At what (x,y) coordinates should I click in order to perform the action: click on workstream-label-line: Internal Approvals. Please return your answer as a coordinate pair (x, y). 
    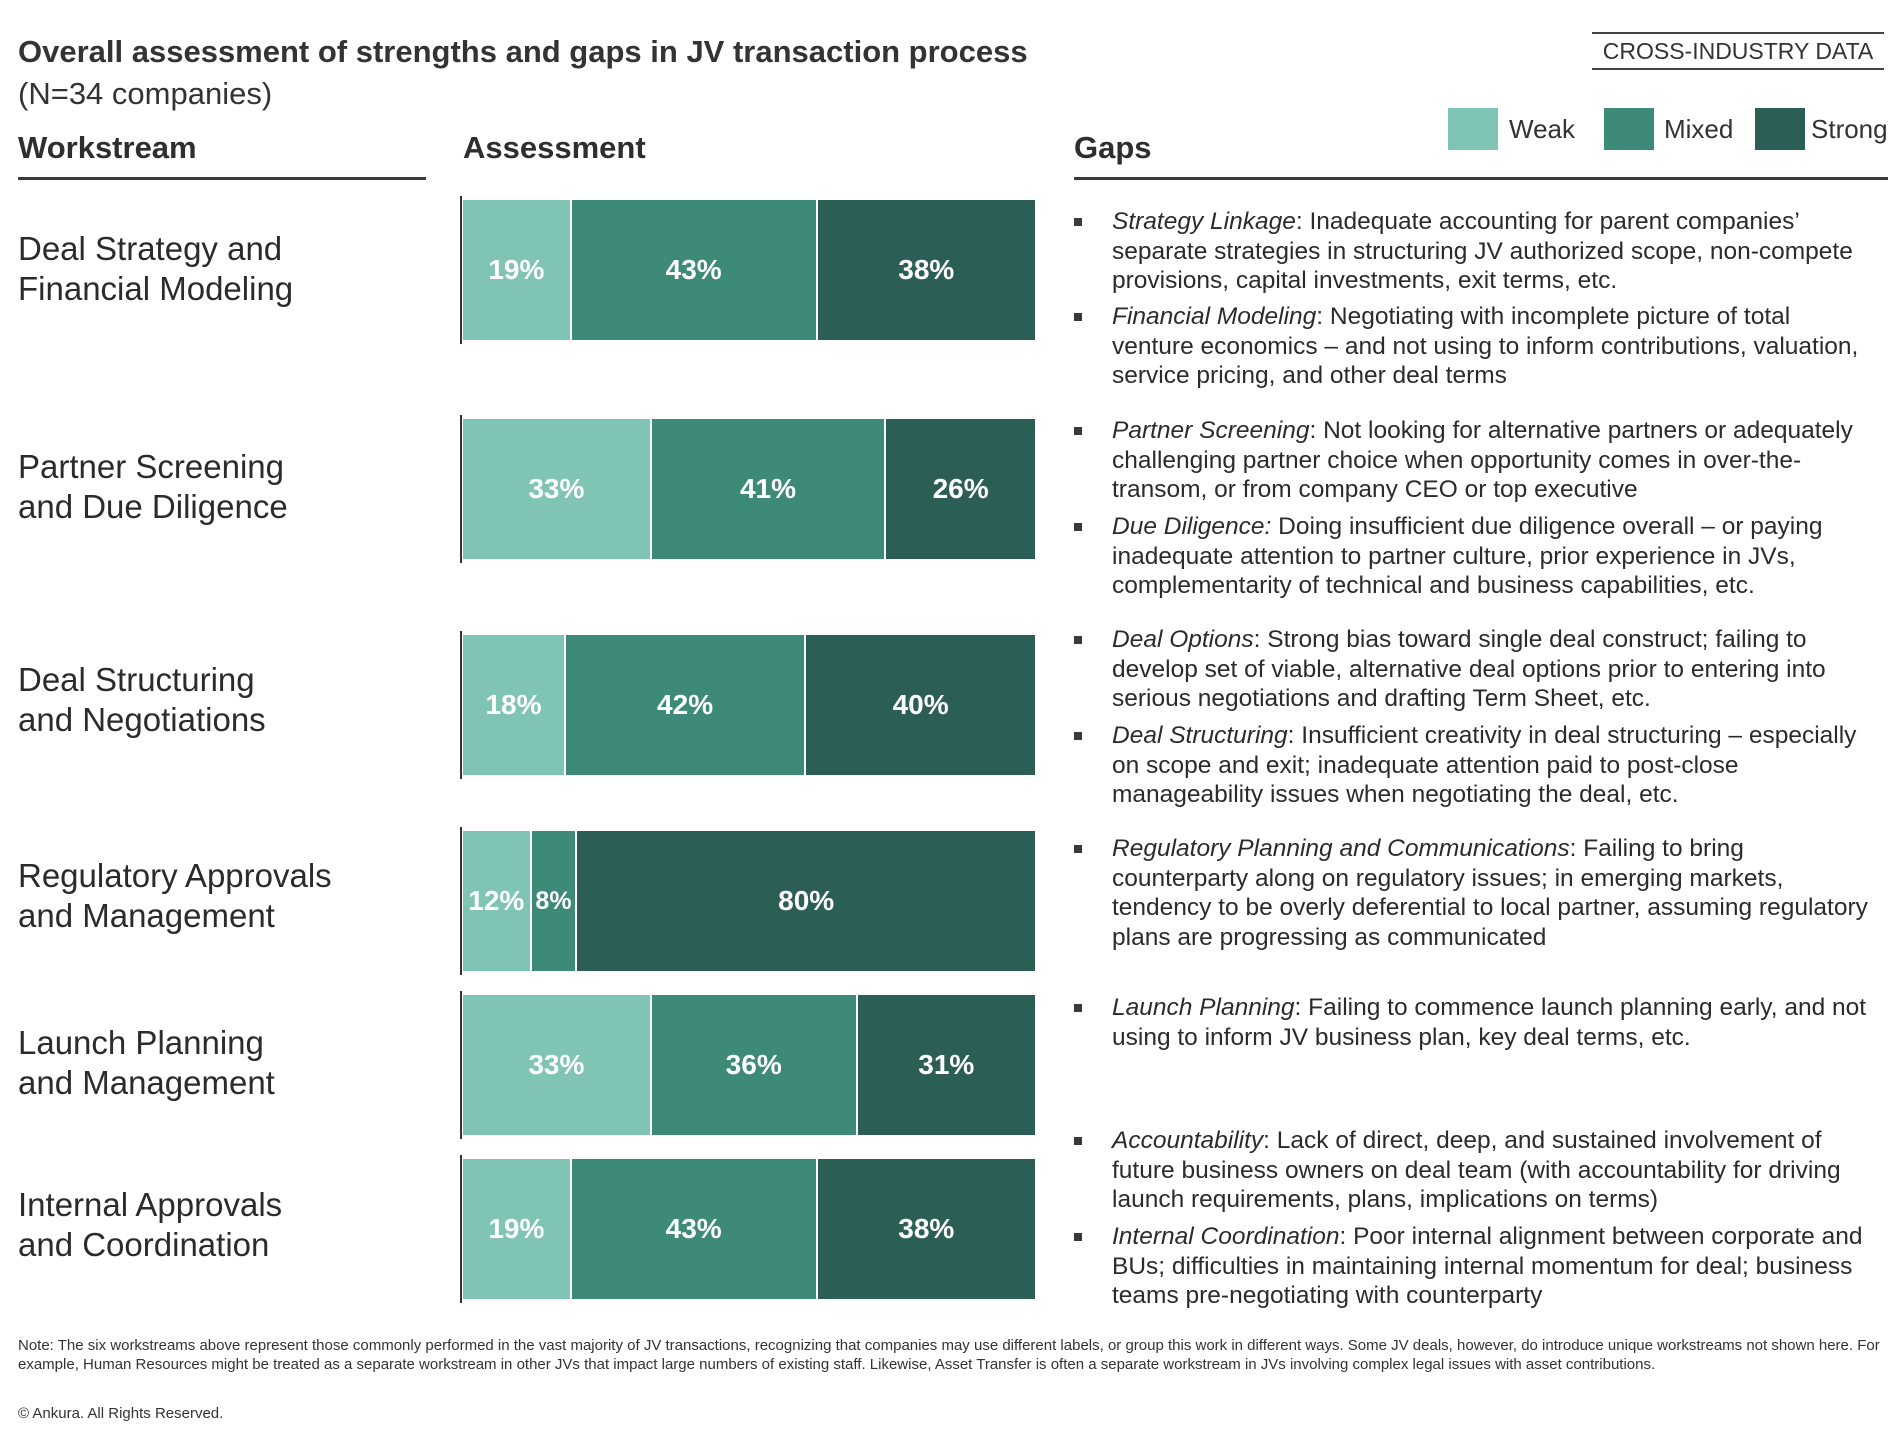
    Looking at the image, I should click on (150, 1204).